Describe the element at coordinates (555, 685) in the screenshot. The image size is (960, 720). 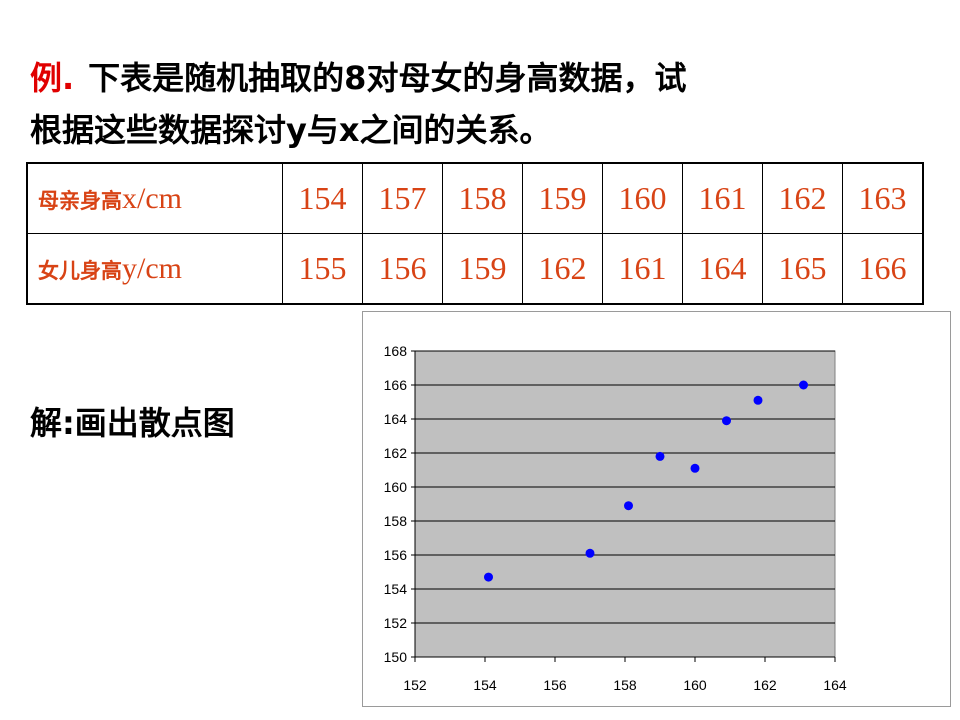
I see `x-tick-label: 156` at that location.